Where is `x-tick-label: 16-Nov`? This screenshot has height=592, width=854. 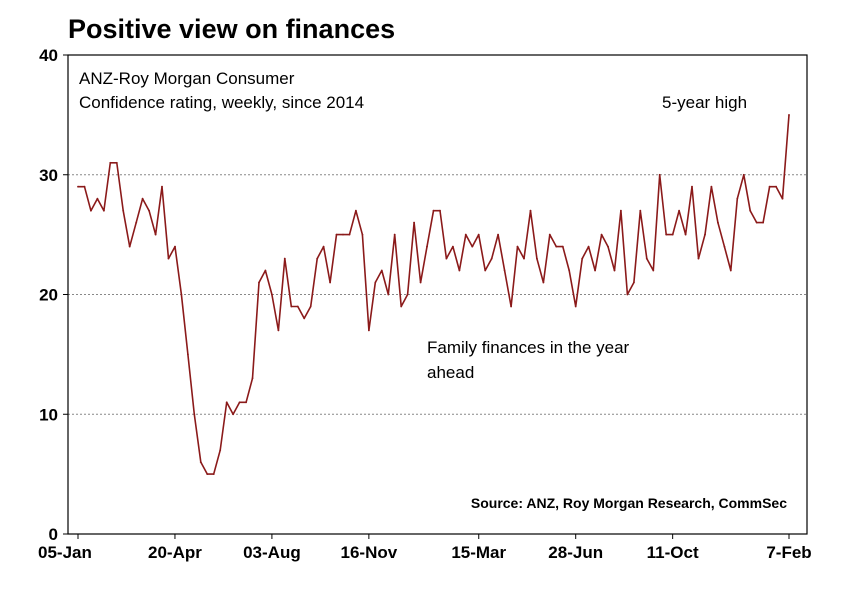 x-tick-label: 16-Nov is located at coordinates (369, 552).